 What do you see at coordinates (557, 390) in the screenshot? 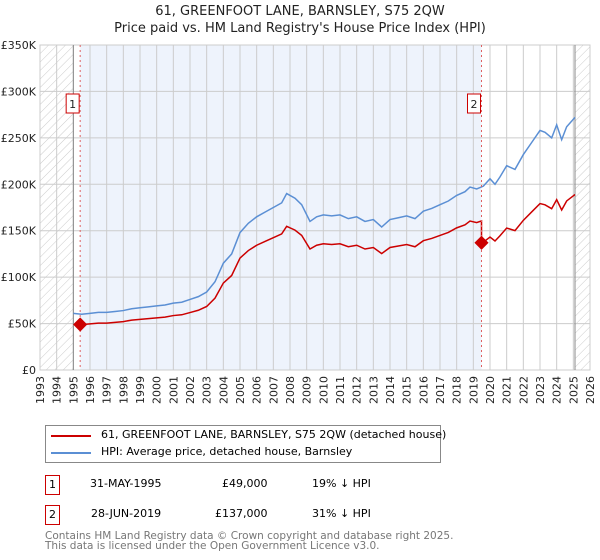
I see `x-tick-label: 2024` at bounding box center [557, 390].